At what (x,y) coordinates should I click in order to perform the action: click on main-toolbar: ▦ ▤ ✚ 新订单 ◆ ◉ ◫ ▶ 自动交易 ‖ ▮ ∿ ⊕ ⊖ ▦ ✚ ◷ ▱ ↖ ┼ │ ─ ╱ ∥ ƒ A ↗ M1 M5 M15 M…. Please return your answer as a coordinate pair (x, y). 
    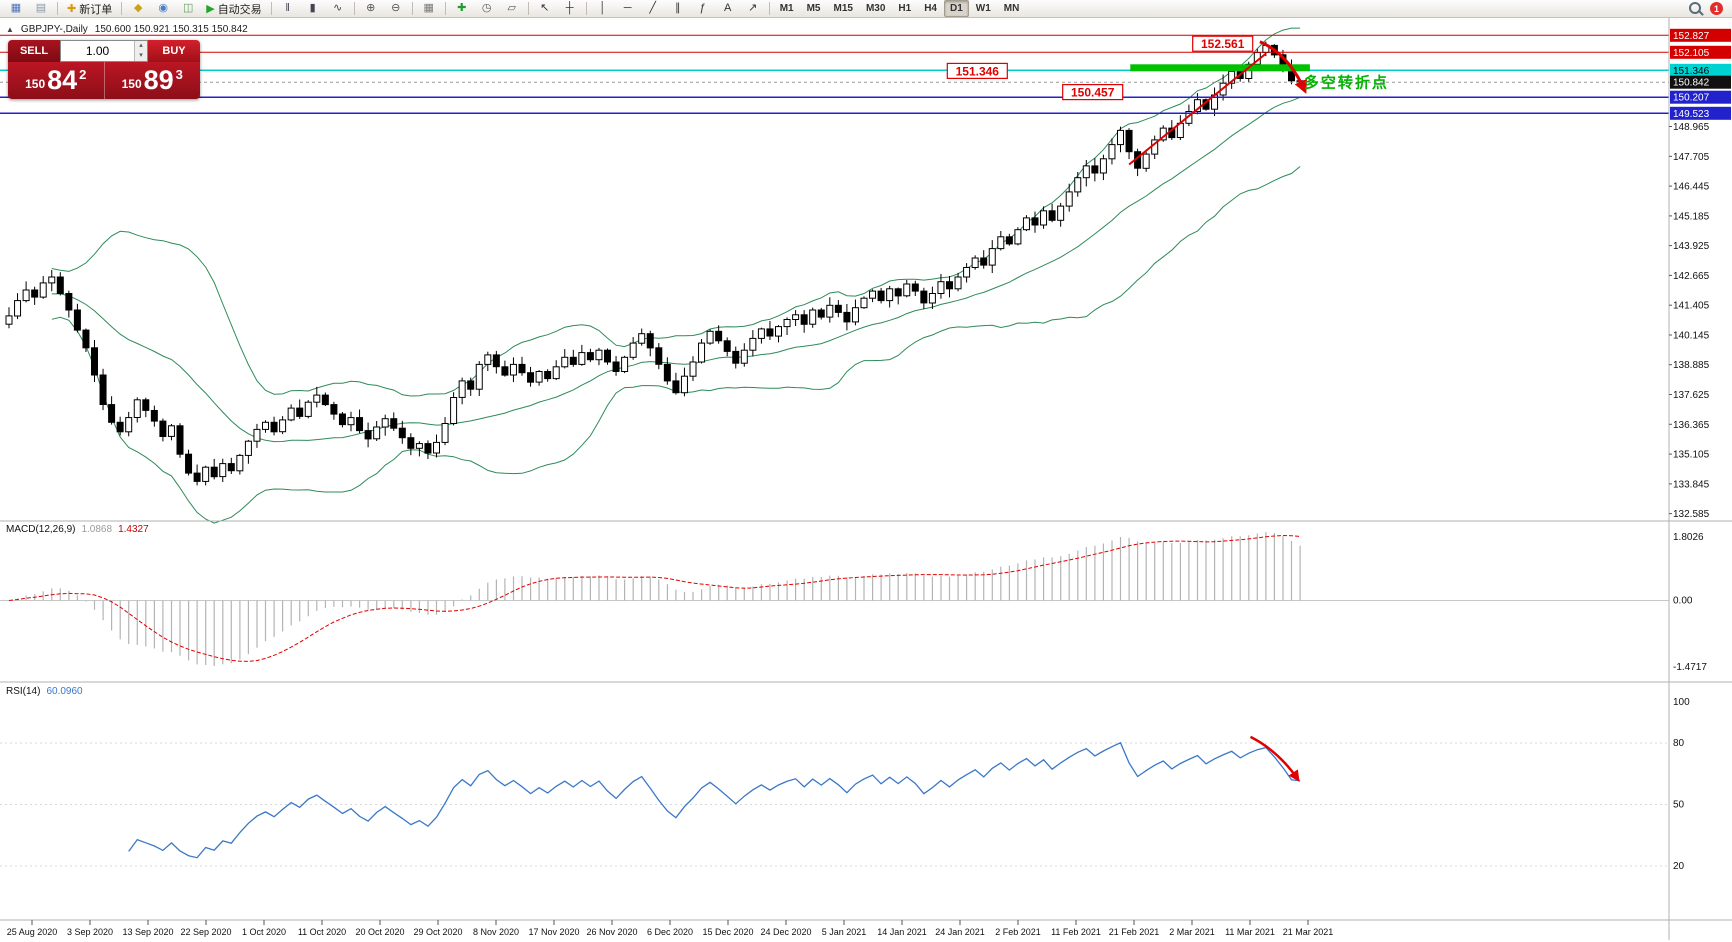
    Looking at the image, I should click on (866, 9).